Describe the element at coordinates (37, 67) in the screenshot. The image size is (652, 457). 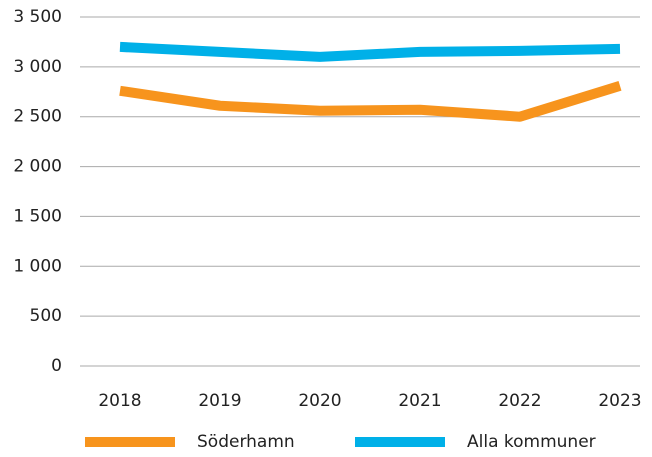
I see `y-tick-label: 3 000` at that location.